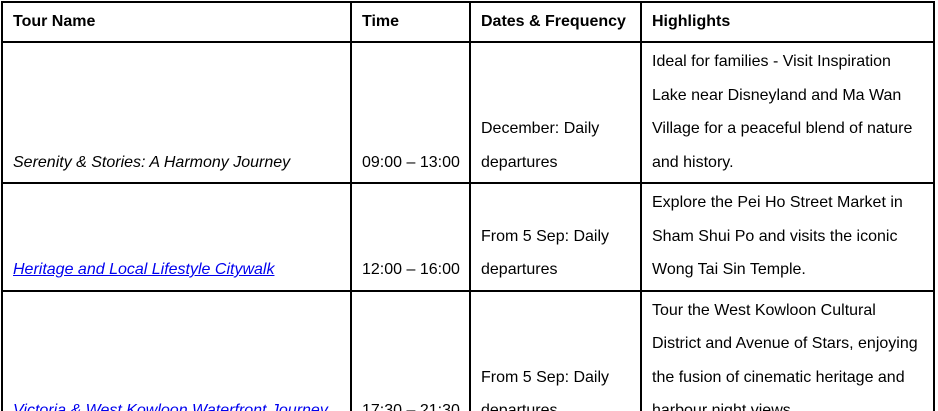  What do you see at coordinates (176, 237) in the screenshot?
I see `tour-name-cell: Heritage and Local Lifestyle Citywalk` at bounding box center [176, 237].